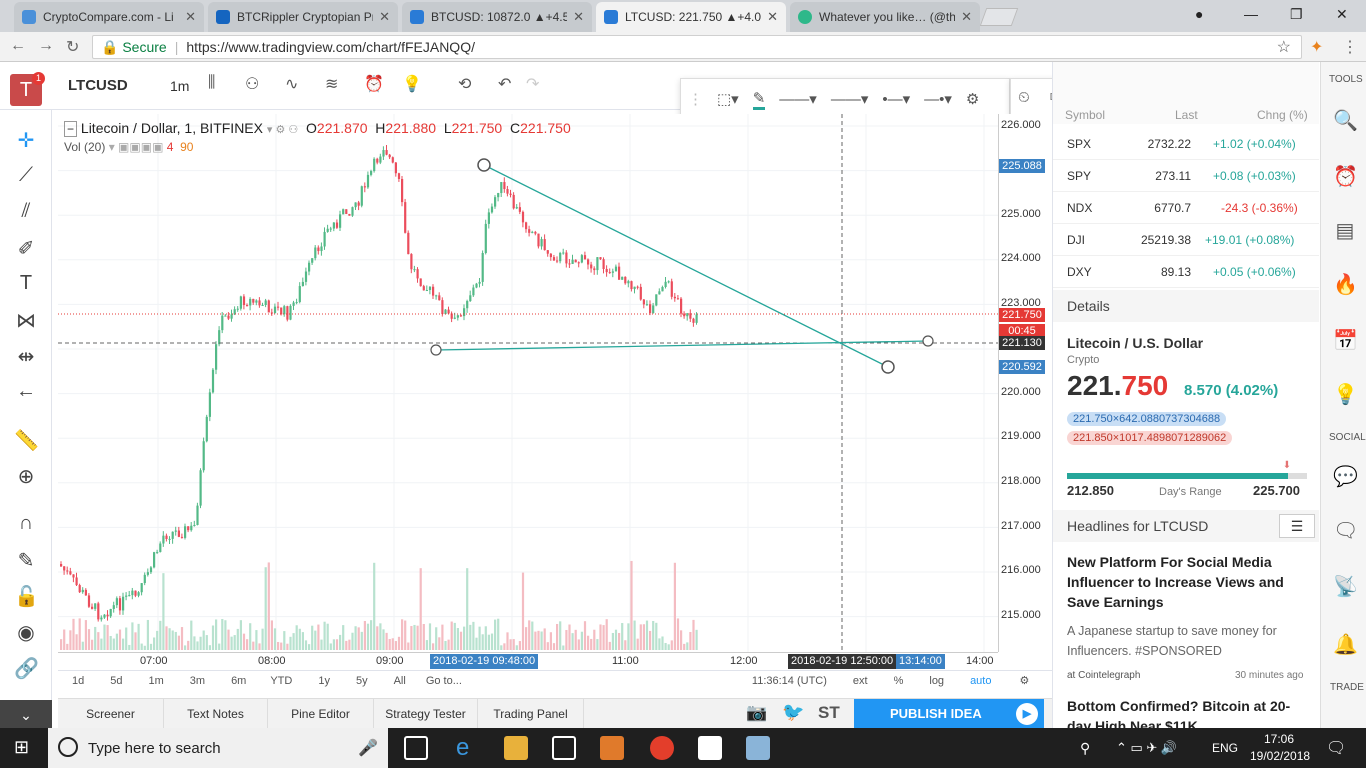 The image size is (1366, 768). I want to click on redo-icon: ↷, so click(533, 84).